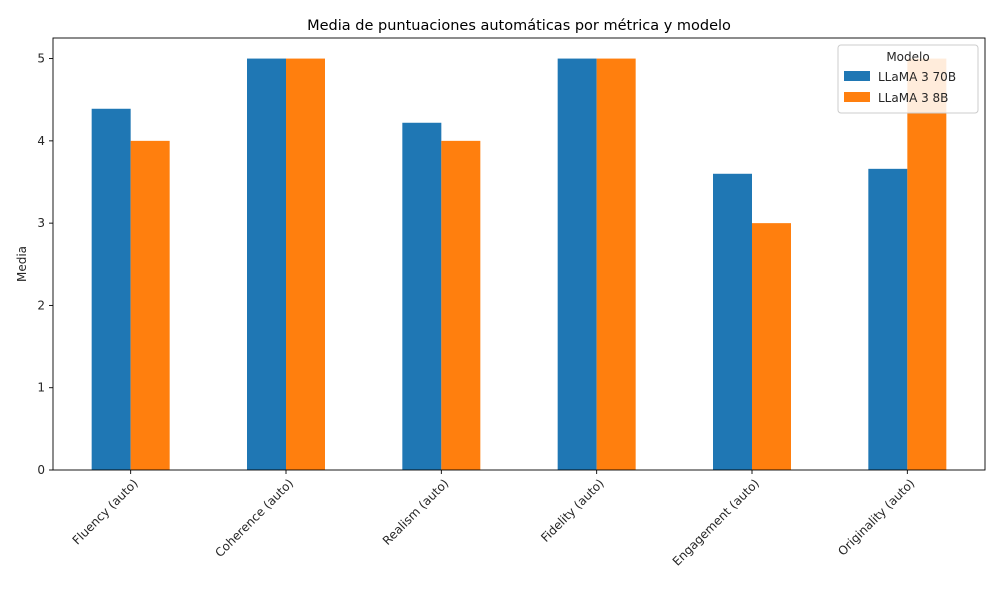 This screenshot has height=600, width=1000. I want to click on y-tick-label: 2, so click(41, 305).